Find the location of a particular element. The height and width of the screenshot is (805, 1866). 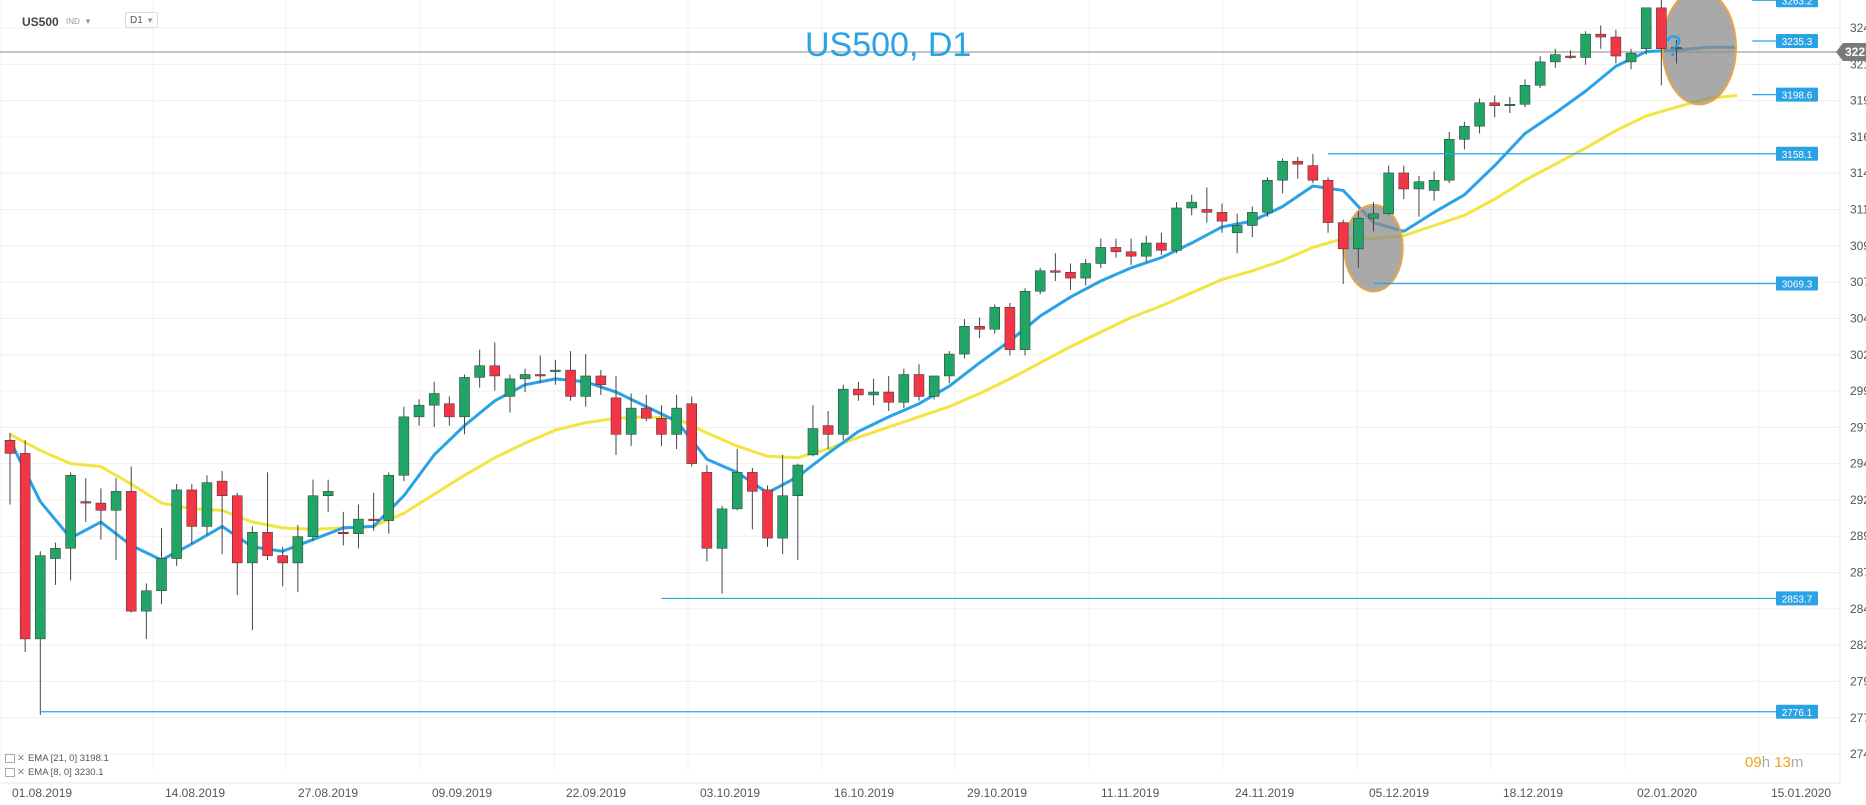

symbol-label: US500 is located at coordinates (40, 22).